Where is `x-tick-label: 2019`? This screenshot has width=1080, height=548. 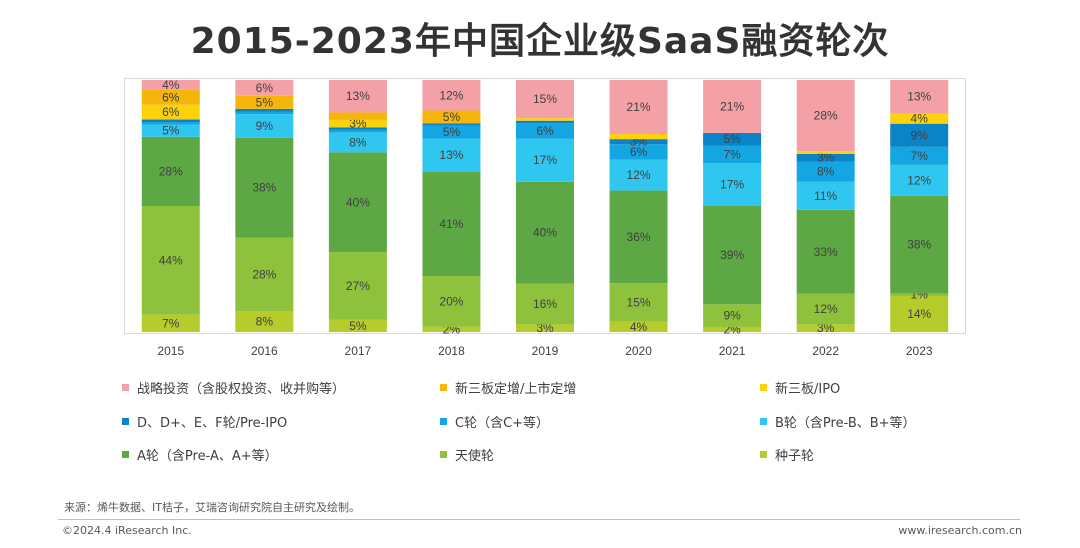 x-tick-label: 2019 is located at coordinates (545, 351).